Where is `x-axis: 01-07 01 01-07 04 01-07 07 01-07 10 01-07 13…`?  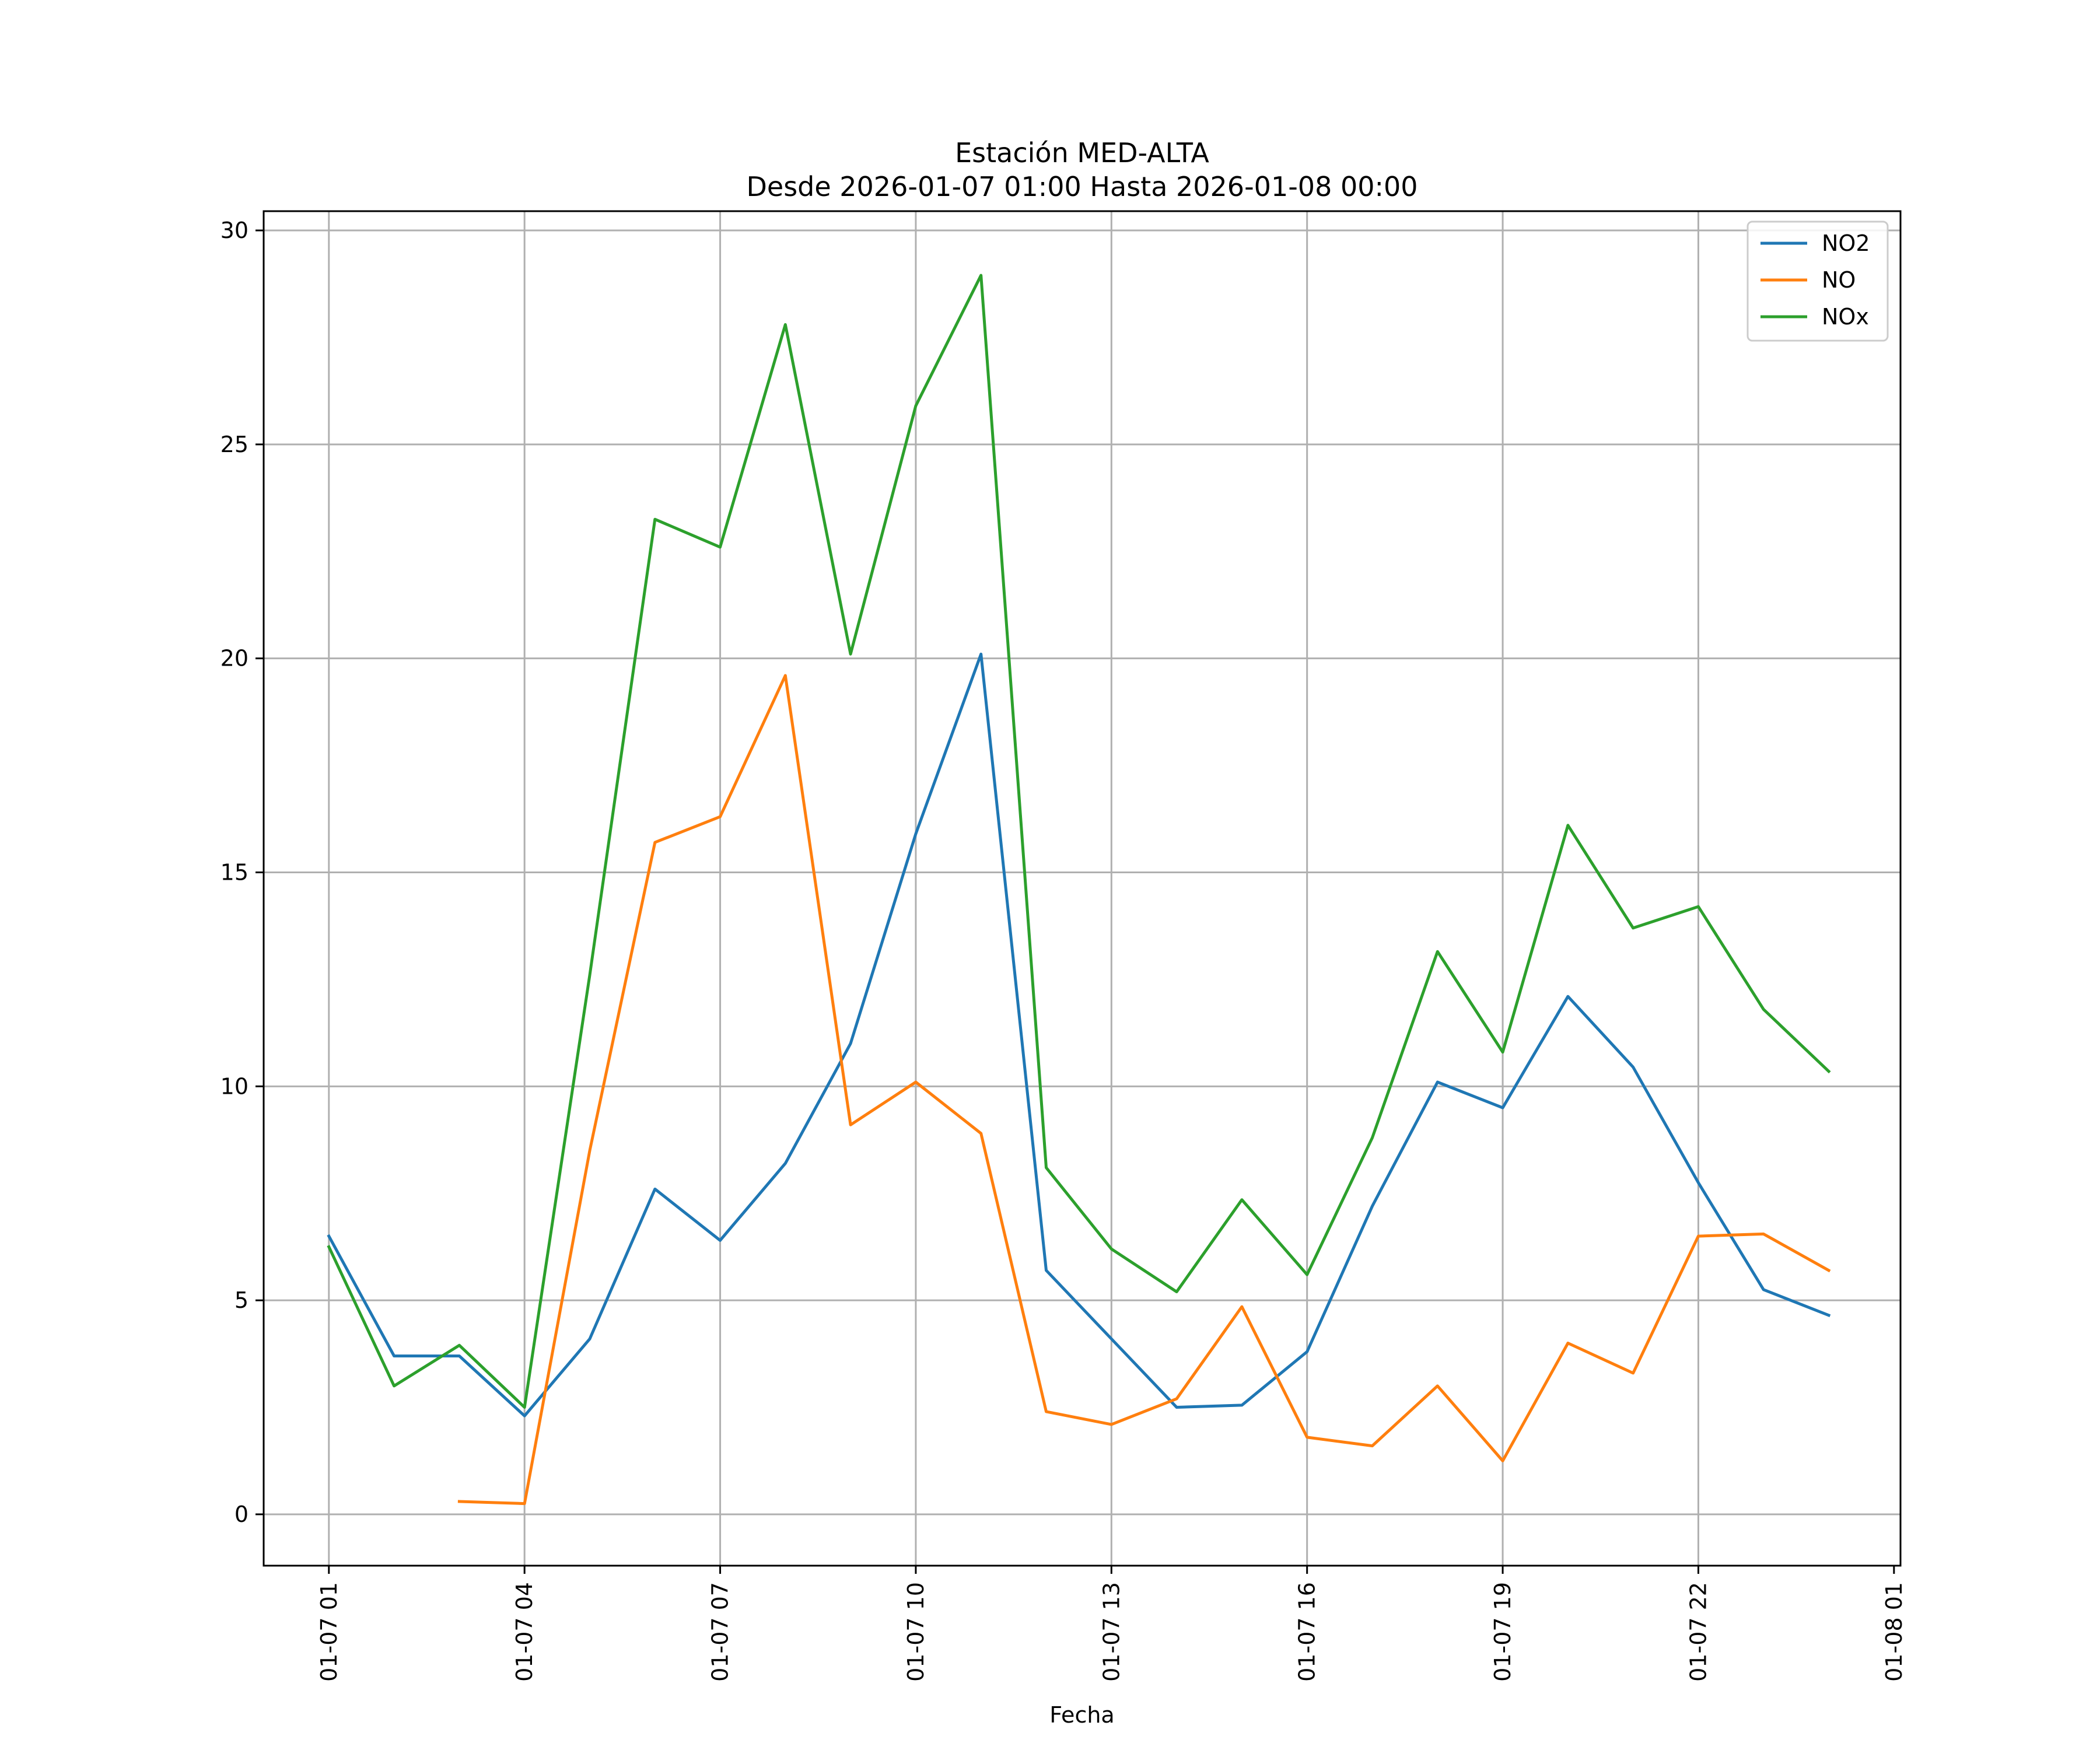
x-axis: 01-07 01 01-07 04 01-07 07 01-07 10 01-07 13… is located at coordinates (1111, 1624).